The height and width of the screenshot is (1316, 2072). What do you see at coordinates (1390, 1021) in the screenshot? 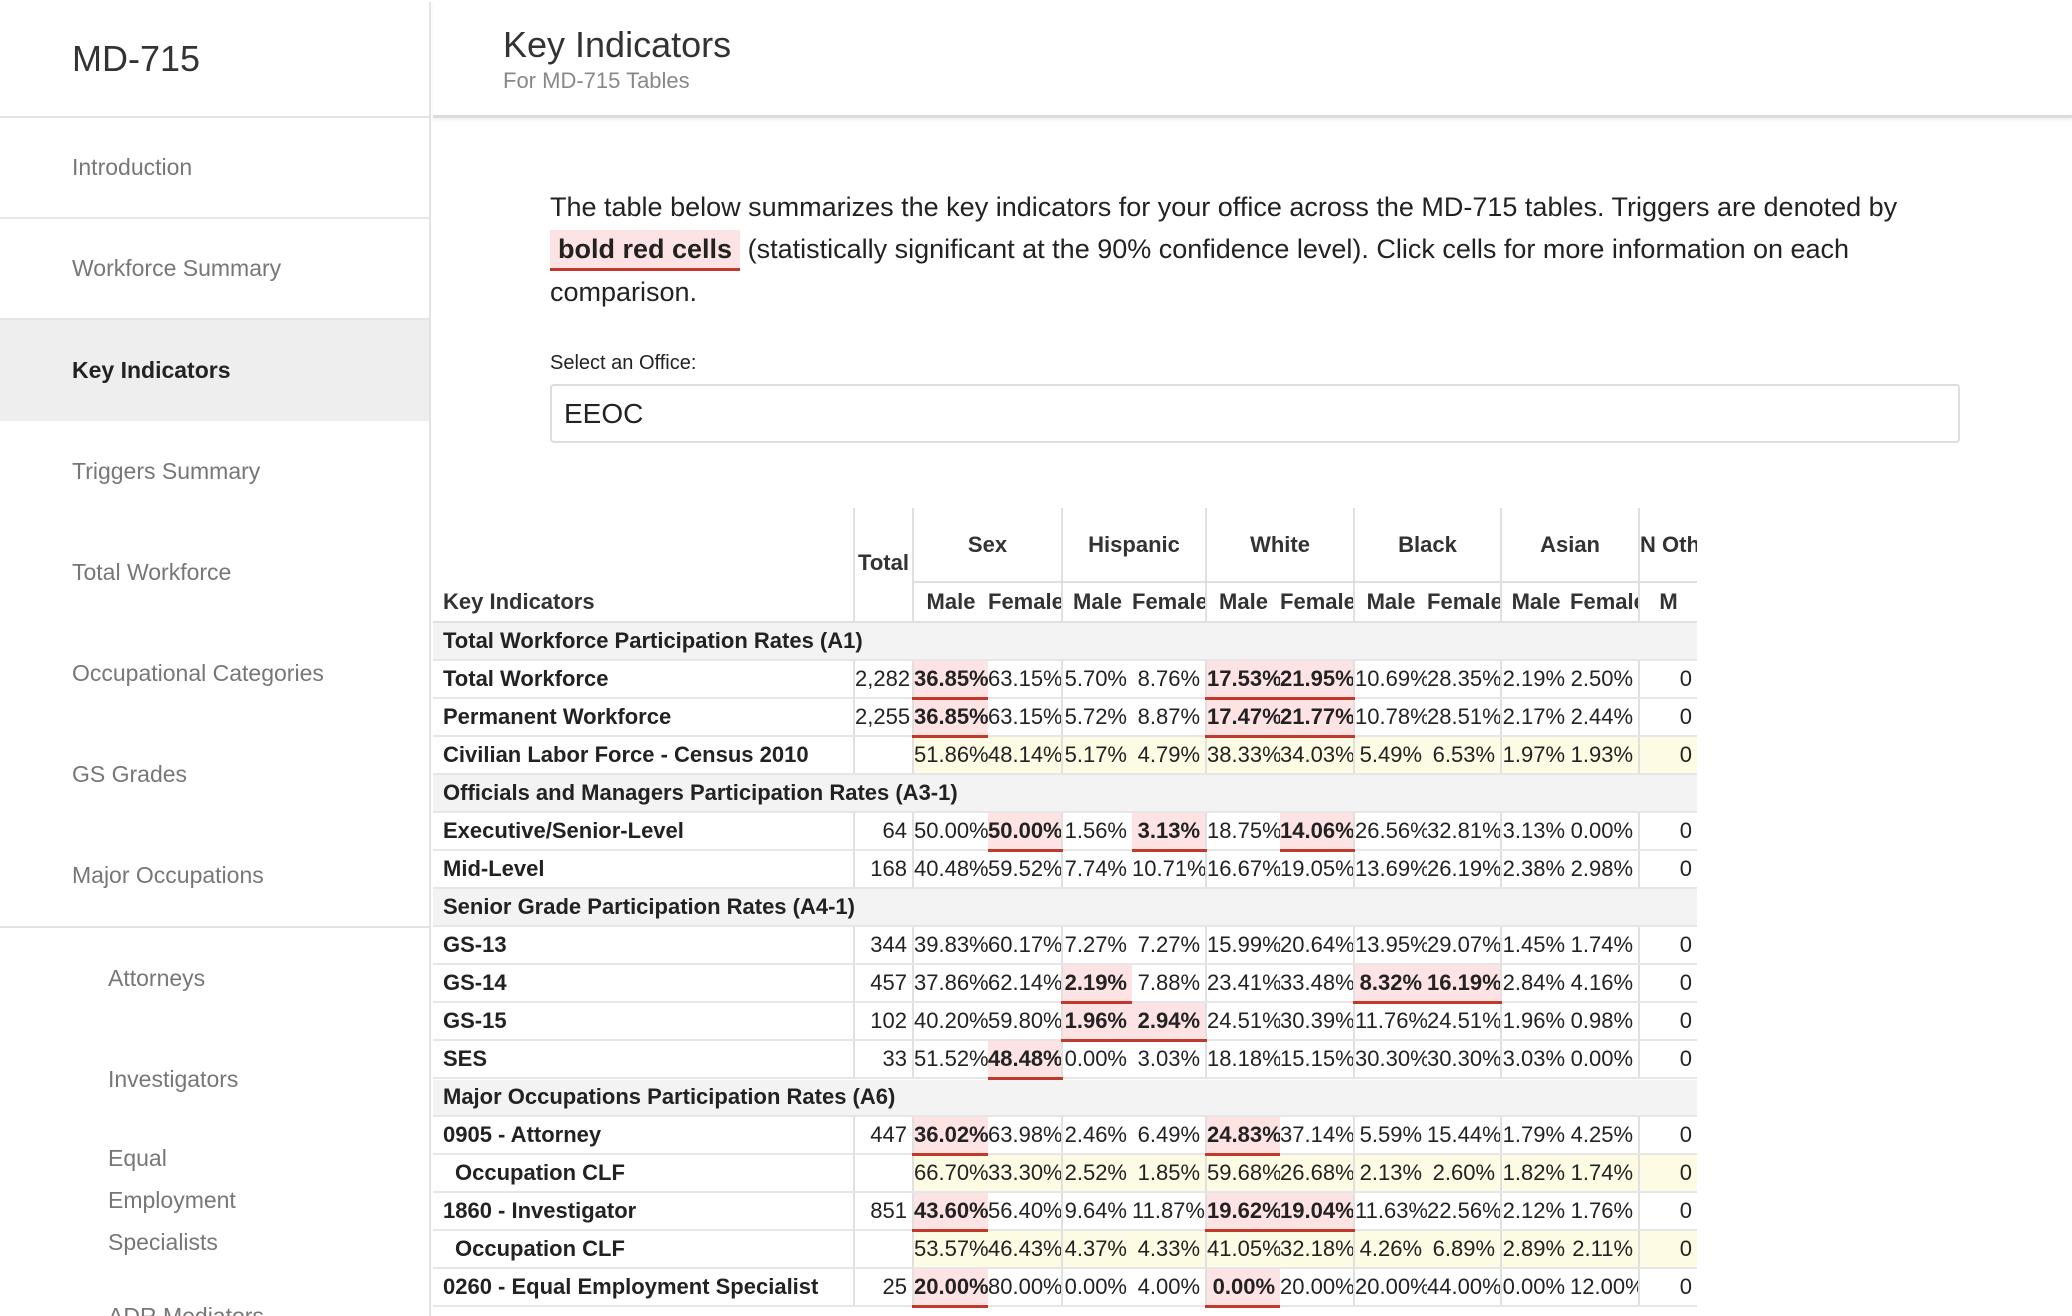
I see `data-cell: 11.76%` at bounding box center [1390, 1021].